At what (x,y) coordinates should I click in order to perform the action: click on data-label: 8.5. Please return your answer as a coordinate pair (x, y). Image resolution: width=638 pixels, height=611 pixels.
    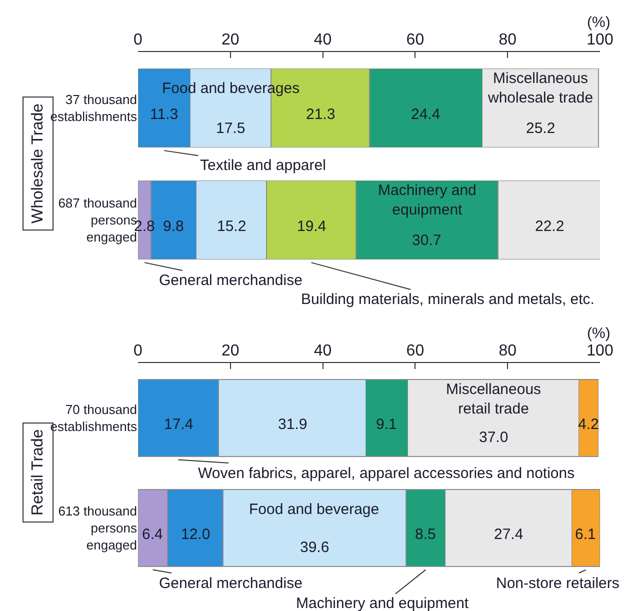
    Looking at the image, I should click on (425, 534).